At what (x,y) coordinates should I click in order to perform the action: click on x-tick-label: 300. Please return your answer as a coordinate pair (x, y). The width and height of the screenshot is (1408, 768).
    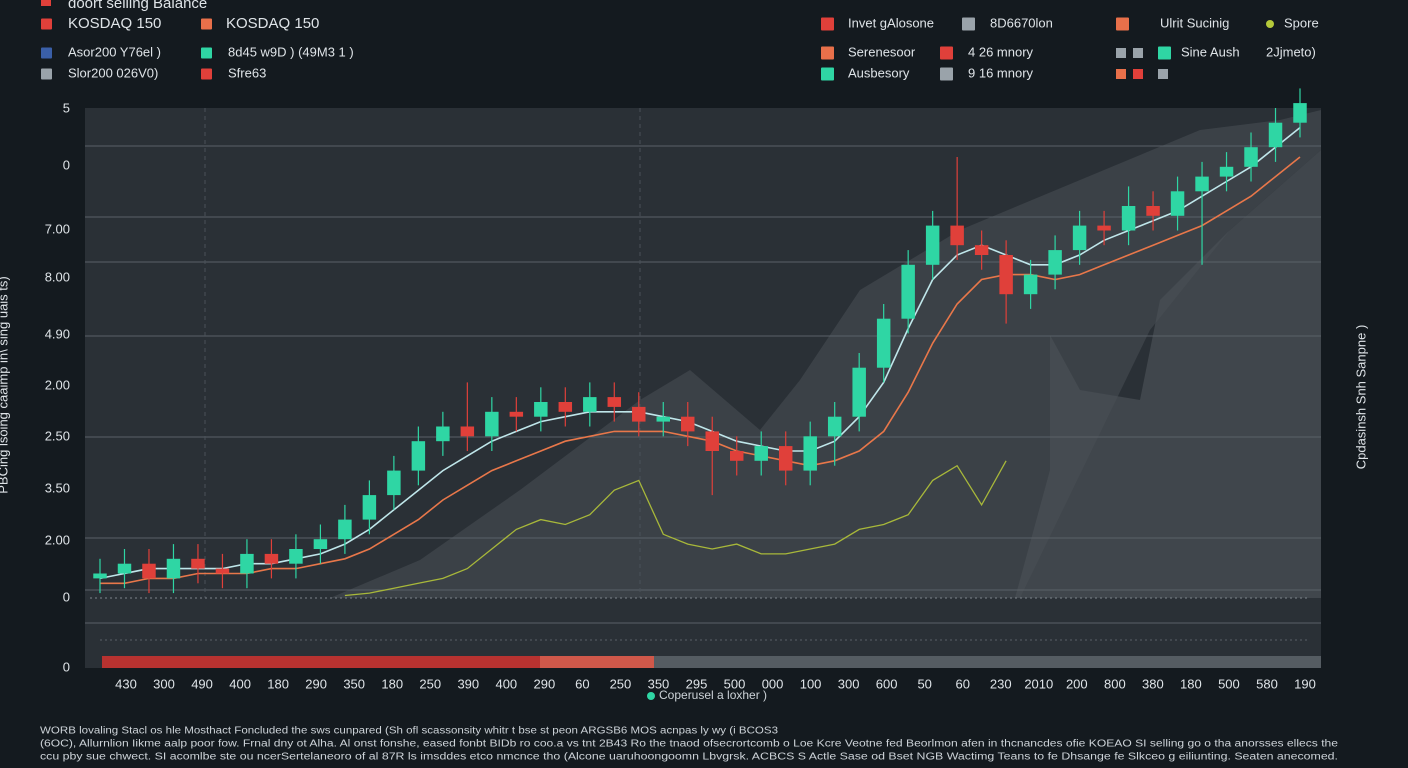
    Looking at the image, I should click on (849, 683).